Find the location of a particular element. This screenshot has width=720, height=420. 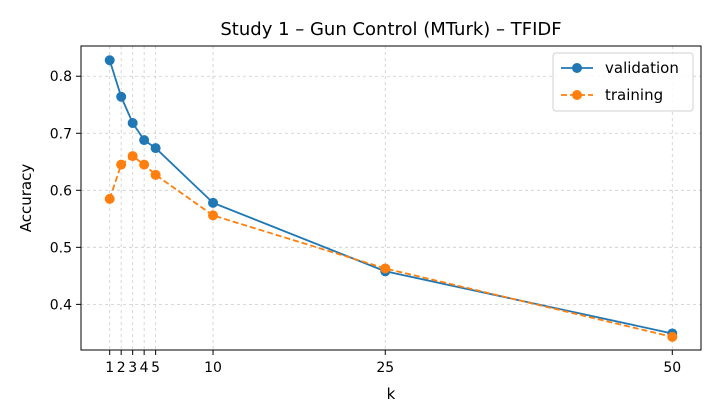

x-tick-label: 3 is located at coordinates (132, 368).